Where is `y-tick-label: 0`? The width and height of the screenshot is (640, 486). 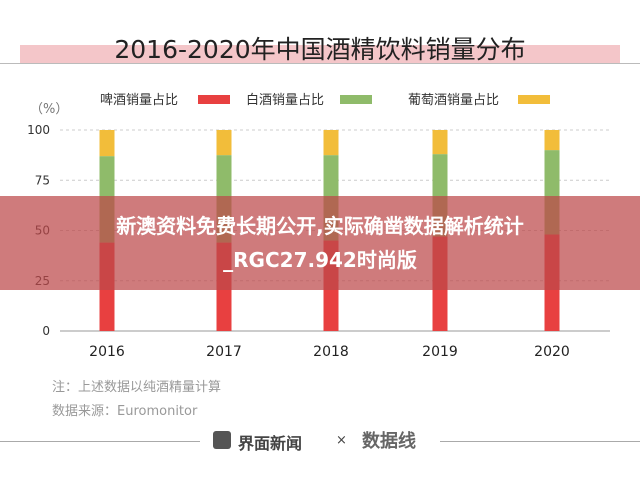
y-tick-label: 0 is located at coordinates (46, 331).